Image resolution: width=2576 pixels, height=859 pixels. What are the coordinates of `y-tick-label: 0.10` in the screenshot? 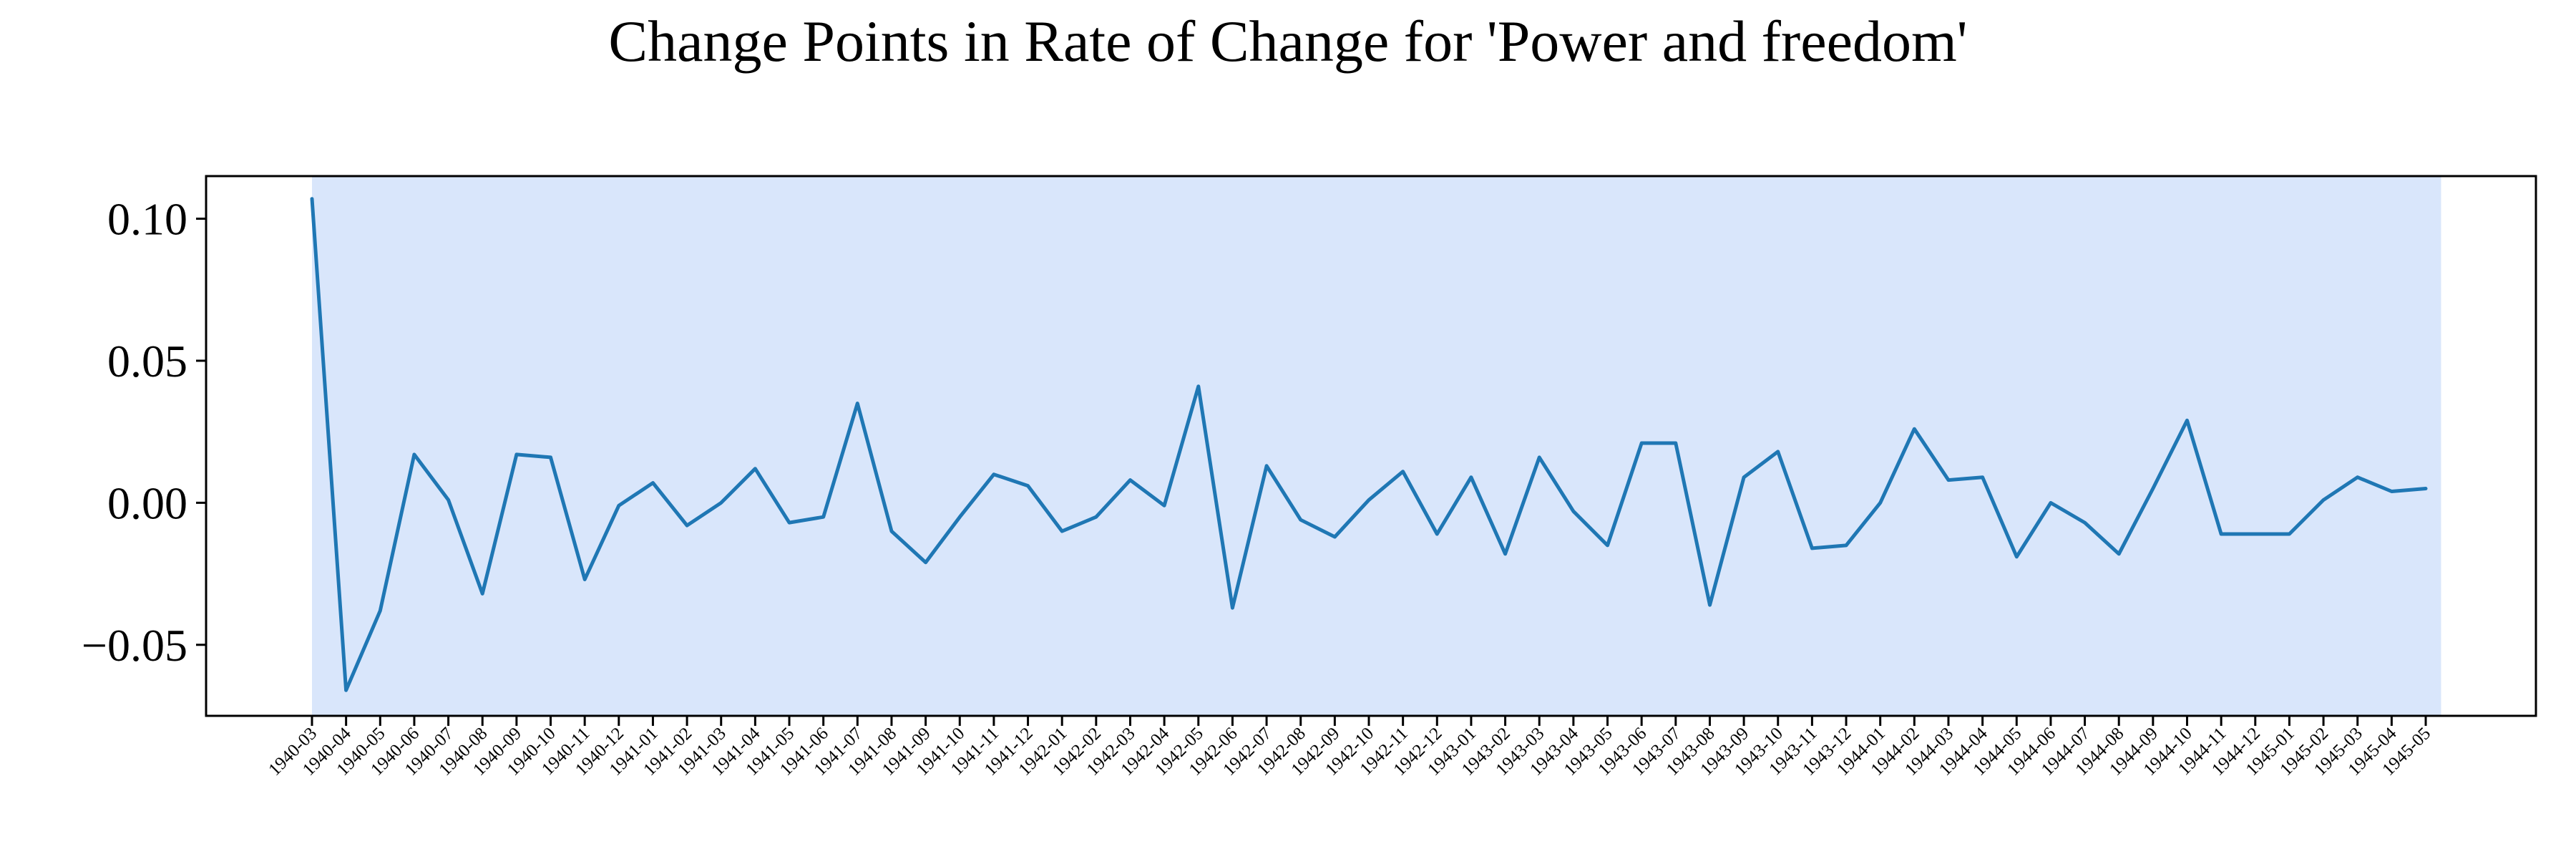 It's located at (147, 219).